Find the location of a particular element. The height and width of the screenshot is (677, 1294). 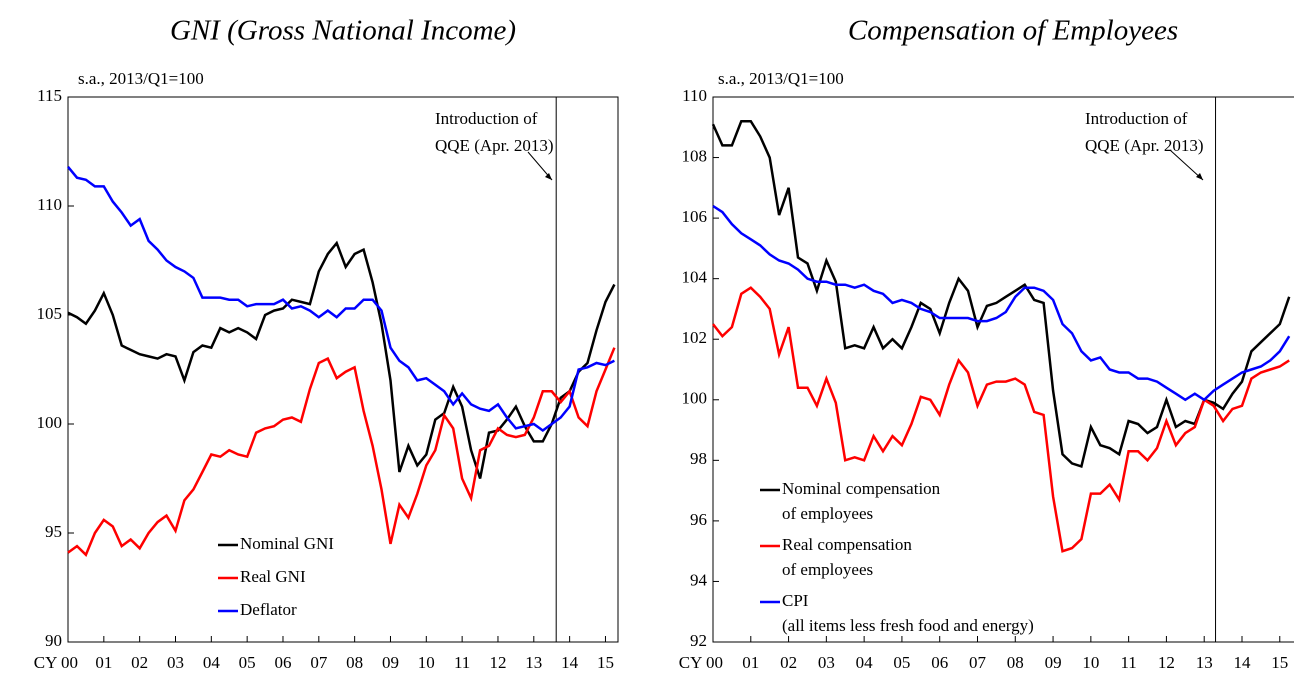

legend-label: Real compensation of employees is located at coordinates (847, 557).